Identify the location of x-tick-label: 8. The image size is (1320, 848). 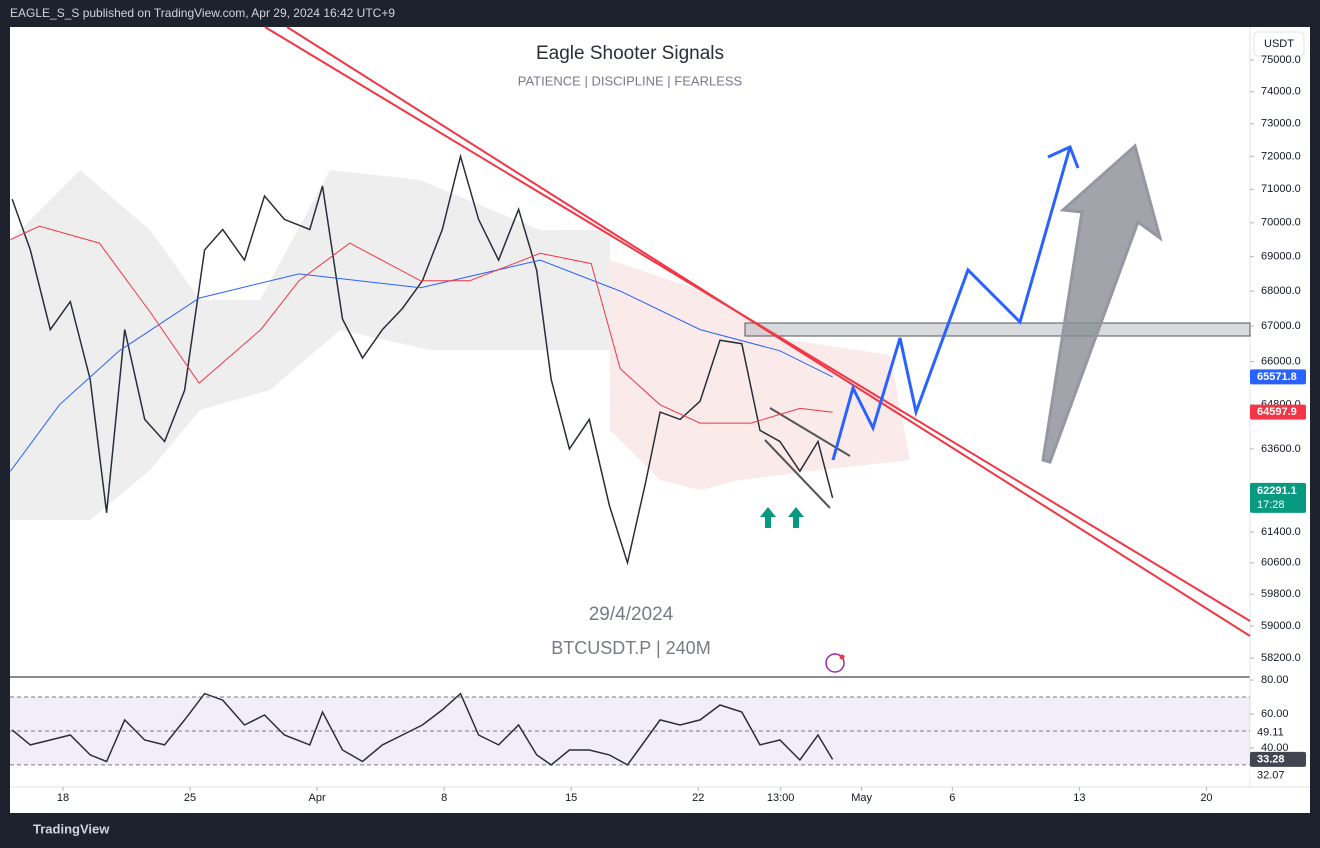
(444, 798).